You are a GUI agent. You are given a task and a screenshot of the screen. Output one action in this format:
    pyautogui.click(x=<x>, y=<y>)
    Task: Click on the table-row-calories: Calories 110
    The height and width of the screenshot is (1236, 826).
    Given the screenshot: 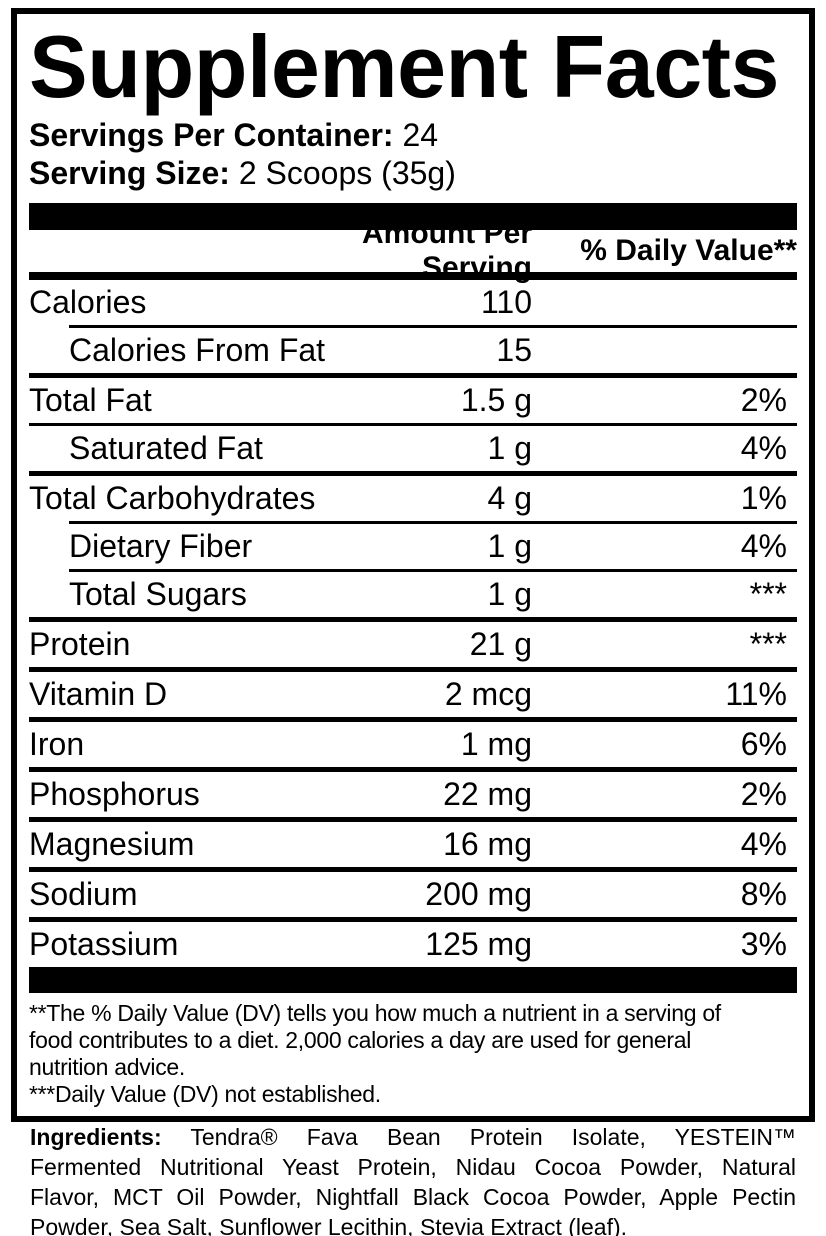 What is the action you would take?
    pyautogui.click(x=413, y=302)
    